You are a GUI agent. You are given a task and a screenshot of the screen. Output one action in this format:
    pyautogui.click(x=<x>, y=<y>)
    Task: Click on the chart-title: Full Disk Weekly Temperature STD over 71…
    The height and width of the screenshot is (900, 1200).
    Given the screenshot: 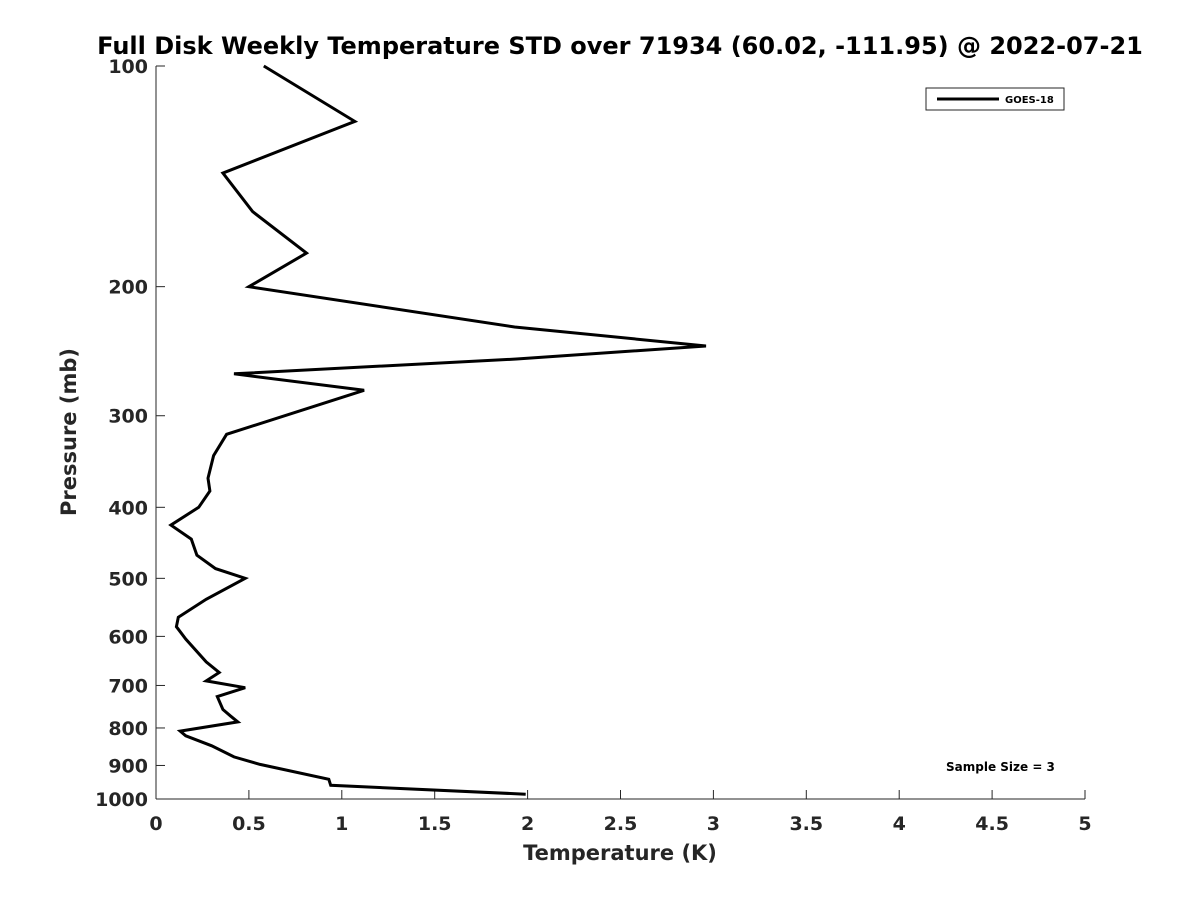 What is the action you would take?
    pyautogui.click(x=620, y=46)
    